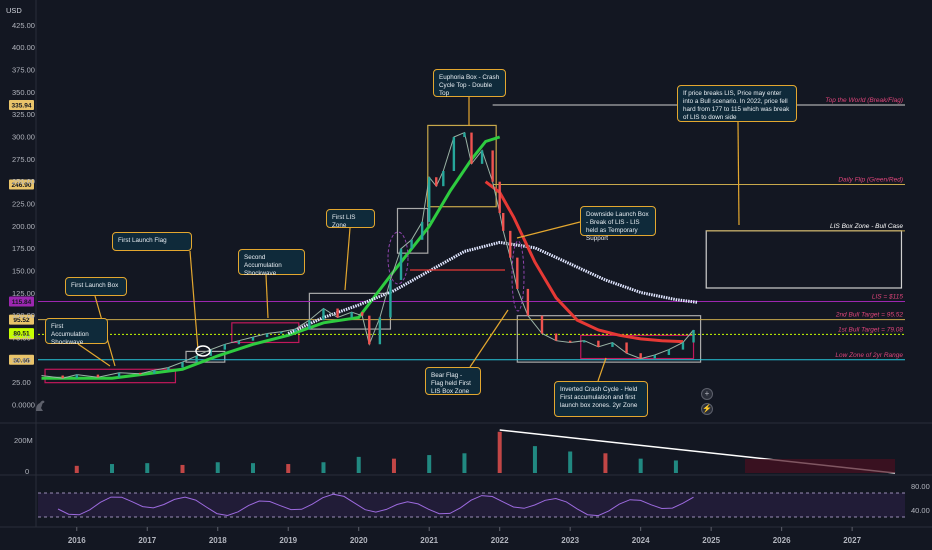 The width and height of the screenshot is (932, 550). What do you see at coordinates (23, 114) in the screenshot?
I see `y-tick-label: 325.00` at bounding box center [23, 114].